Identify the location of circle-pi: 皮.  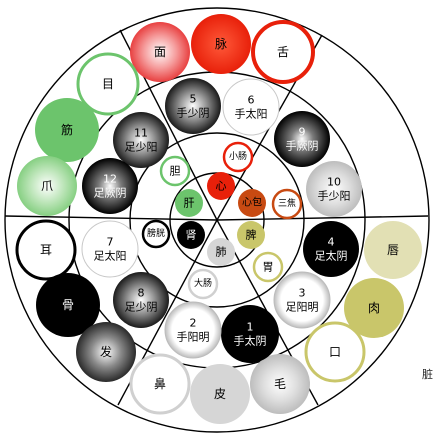
(220, 394).